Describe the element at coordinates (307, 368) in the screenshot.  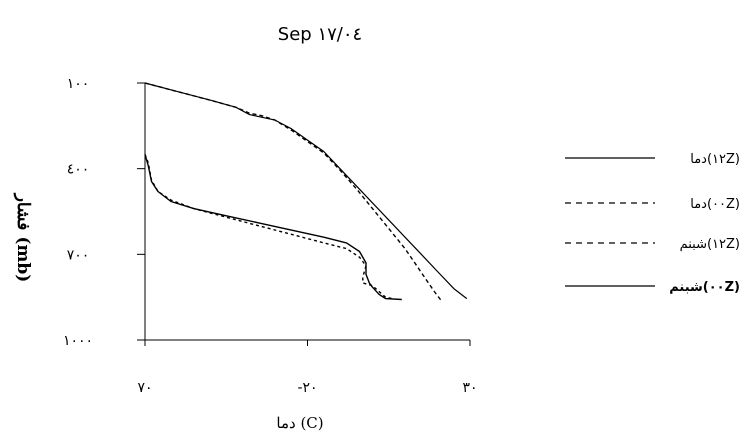
I see `x-ticks: ٧٠ -٢٠ ٣٠` at that location.